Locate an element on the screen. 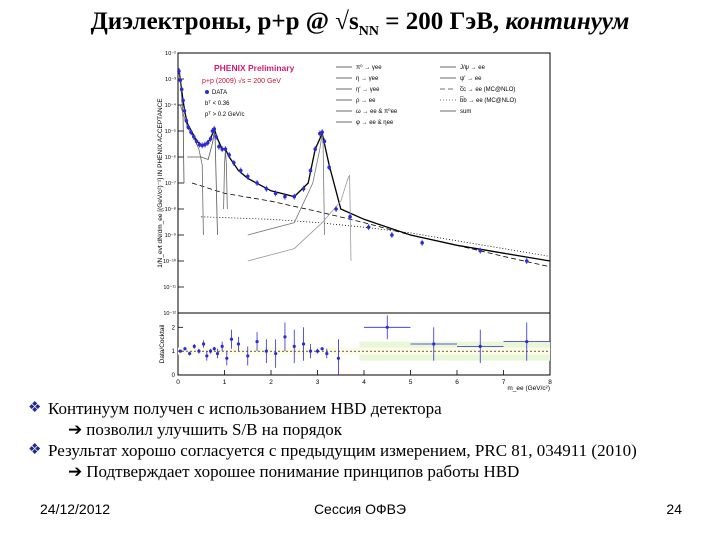 The image size is (720, 540). y-tick-label: 10⁻⁷ is located at coordinates (170, 183).